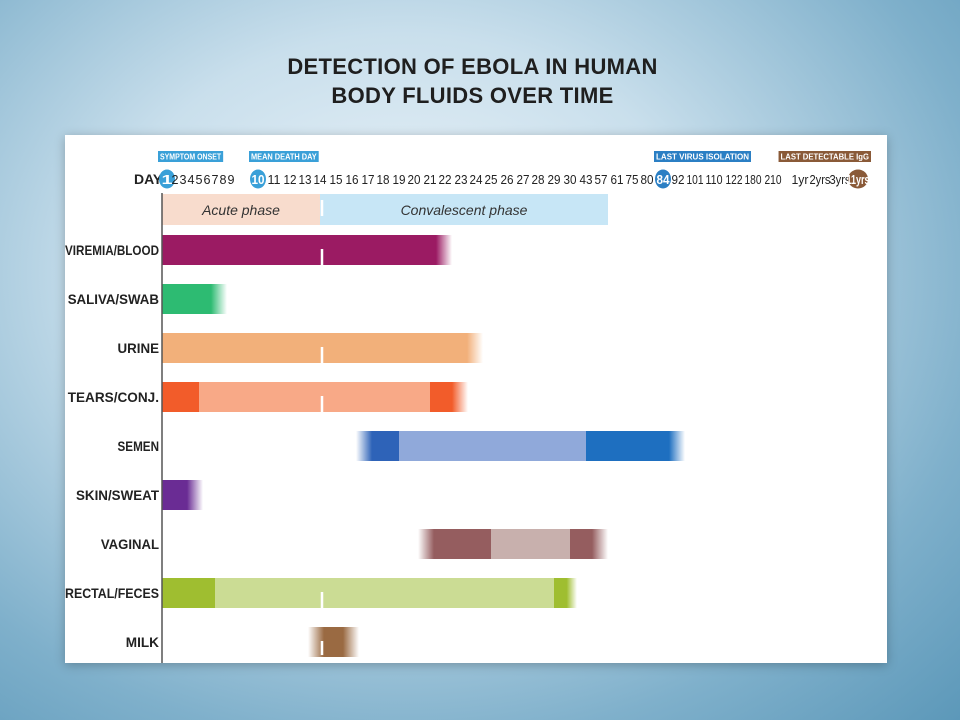 Image resolution: width=960 pixels, height=720 pixels. I want to click on tick-label: 30, so click(570, 180).